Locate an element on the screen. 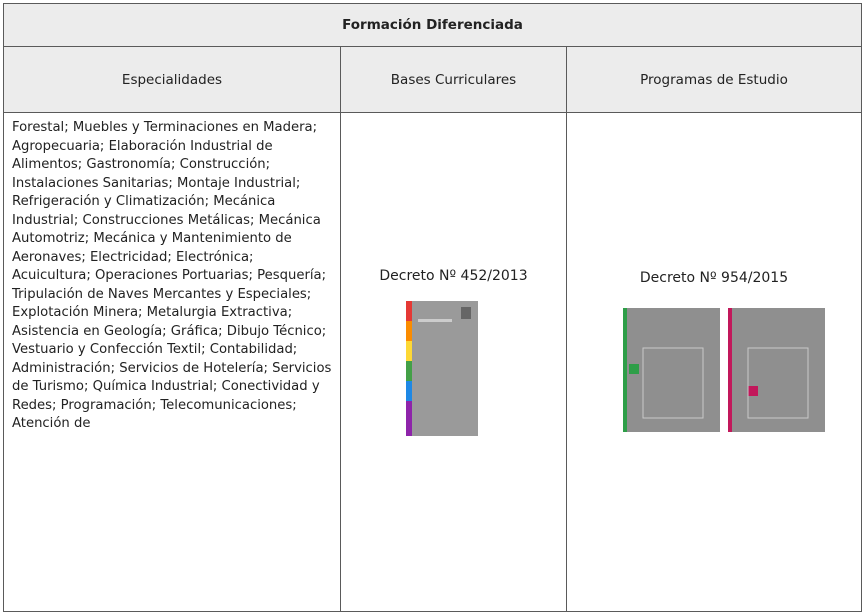 The width and height of the screenshot is (865, 612). table-title: Formación Diferenciada is located at coordinates (432, 25).